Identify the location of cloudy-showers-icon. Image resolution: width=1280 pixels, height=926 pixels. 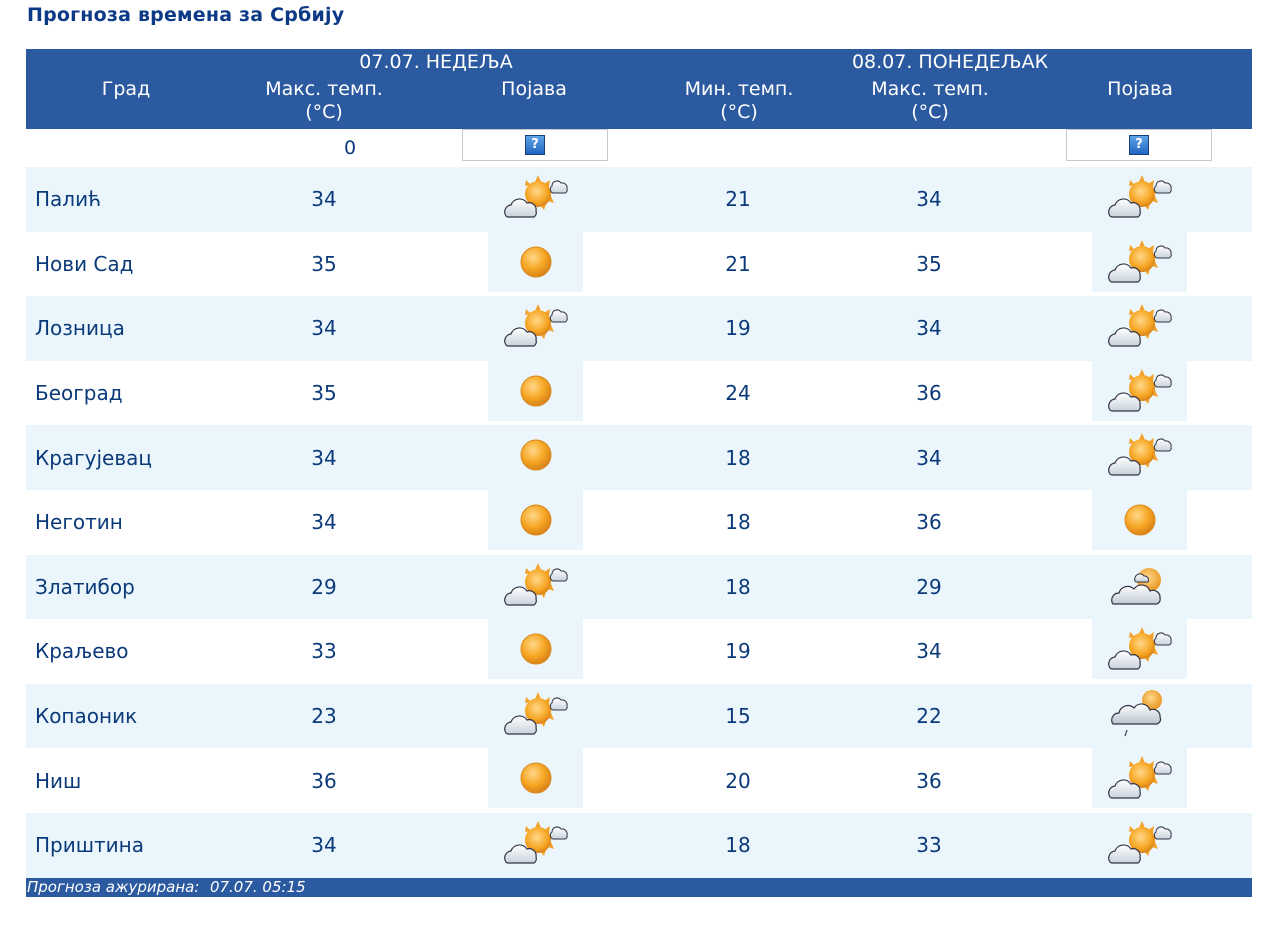
(1140, 714).